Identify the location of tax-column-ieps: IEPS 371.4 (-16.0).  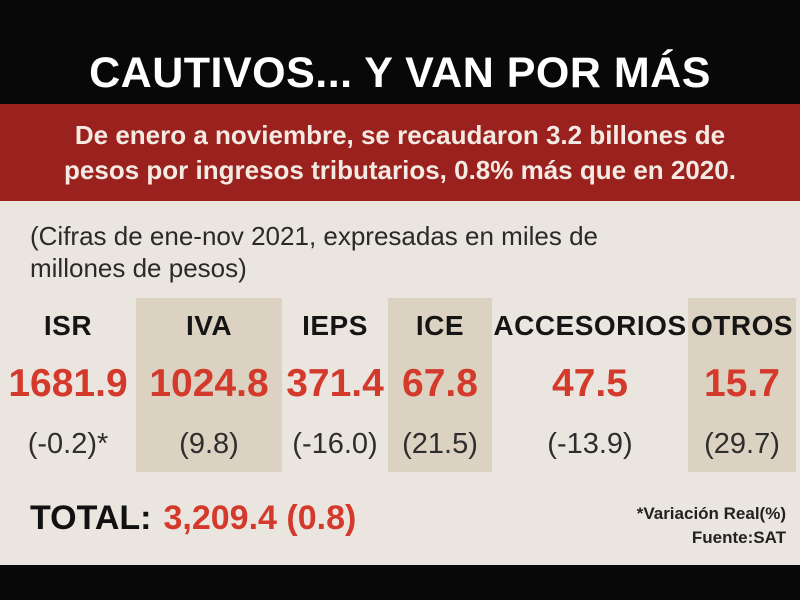
(335, 385).